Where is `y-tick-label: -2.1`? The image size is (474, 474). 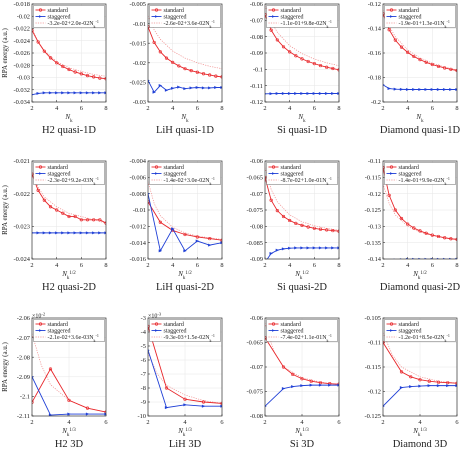 y-tick-label: -2.1 is located at coordinates (25, 397).